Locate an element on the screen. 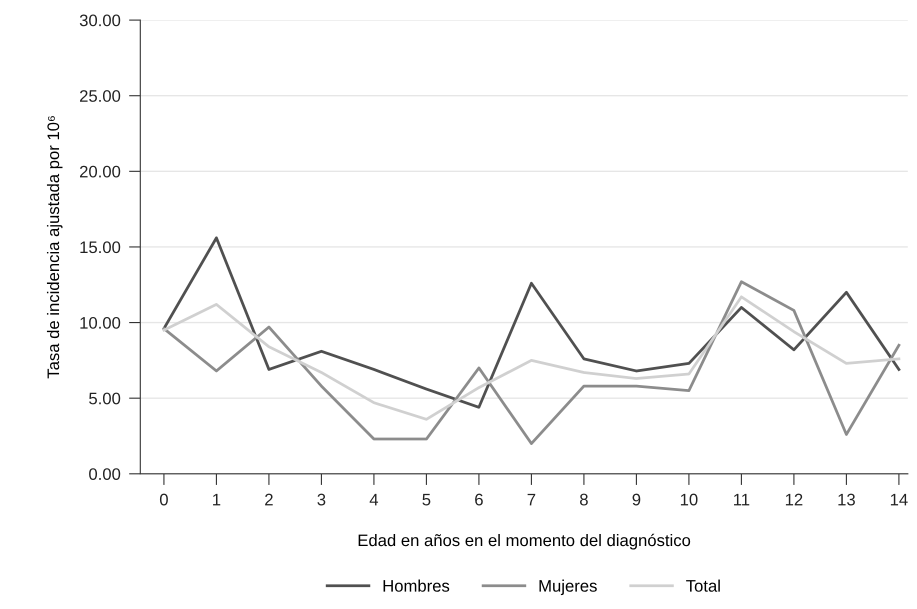 This screenshot has height=609, width=917. x-tick-label: 5 is located at coordinates (426, 500).